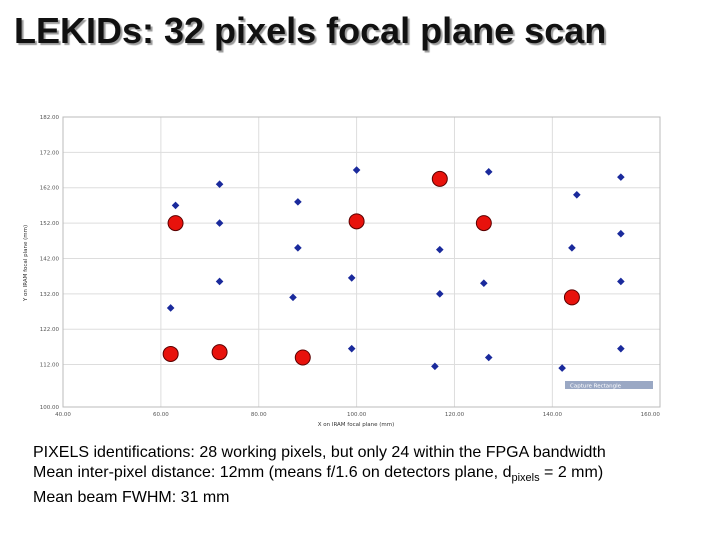  Describe the element at coordinates (50, 153) in the screenshot. I see `y-tick-label: 172.00` at that location.